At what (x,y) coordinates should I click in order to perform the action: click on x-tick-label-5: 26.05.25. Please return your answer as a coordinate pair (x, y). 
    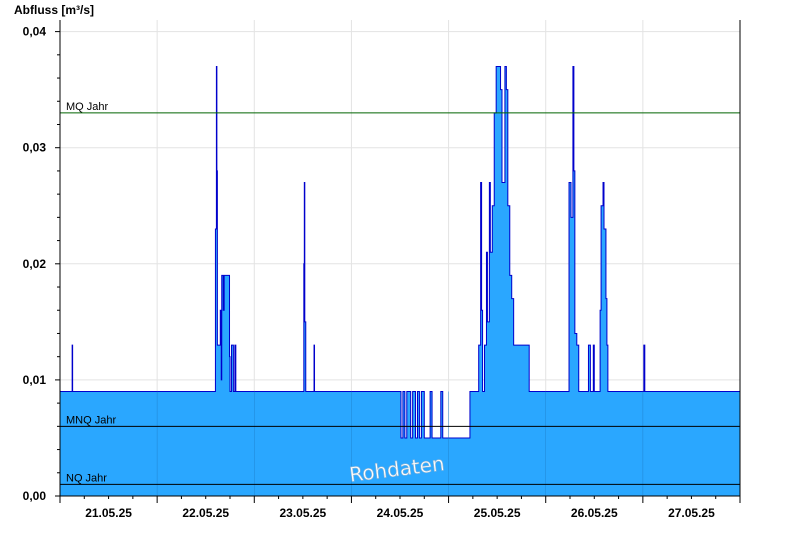
    Looking at the image, I should click on (594, 513).